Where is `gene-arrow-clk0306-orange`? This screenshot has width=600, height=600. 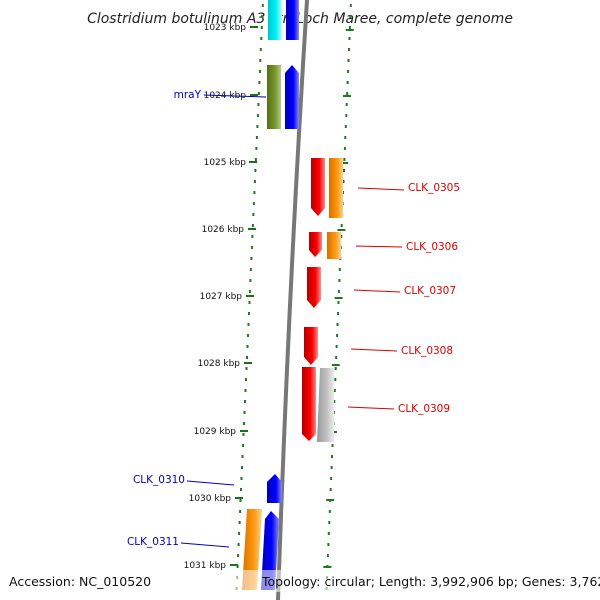 gene-arrow-clk0306-orange is located at coordinates (334, 245).